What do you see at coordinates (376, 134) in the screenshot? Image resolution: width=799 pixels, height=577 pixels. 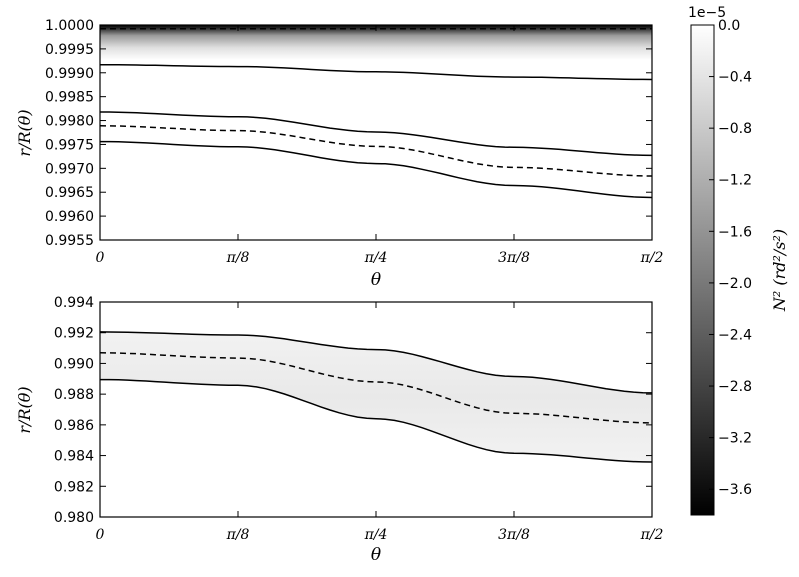 I see `top-series-3-solid-line` at bounding box center [376, 134].